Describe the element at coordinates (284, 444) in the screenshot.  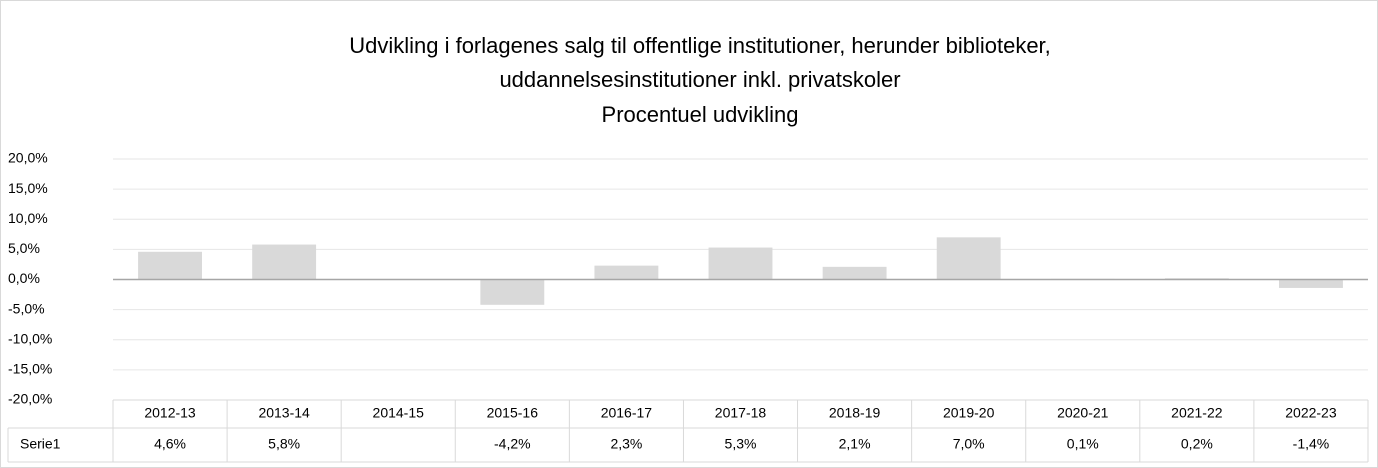
I see `data-label: 5,8%` at that location.